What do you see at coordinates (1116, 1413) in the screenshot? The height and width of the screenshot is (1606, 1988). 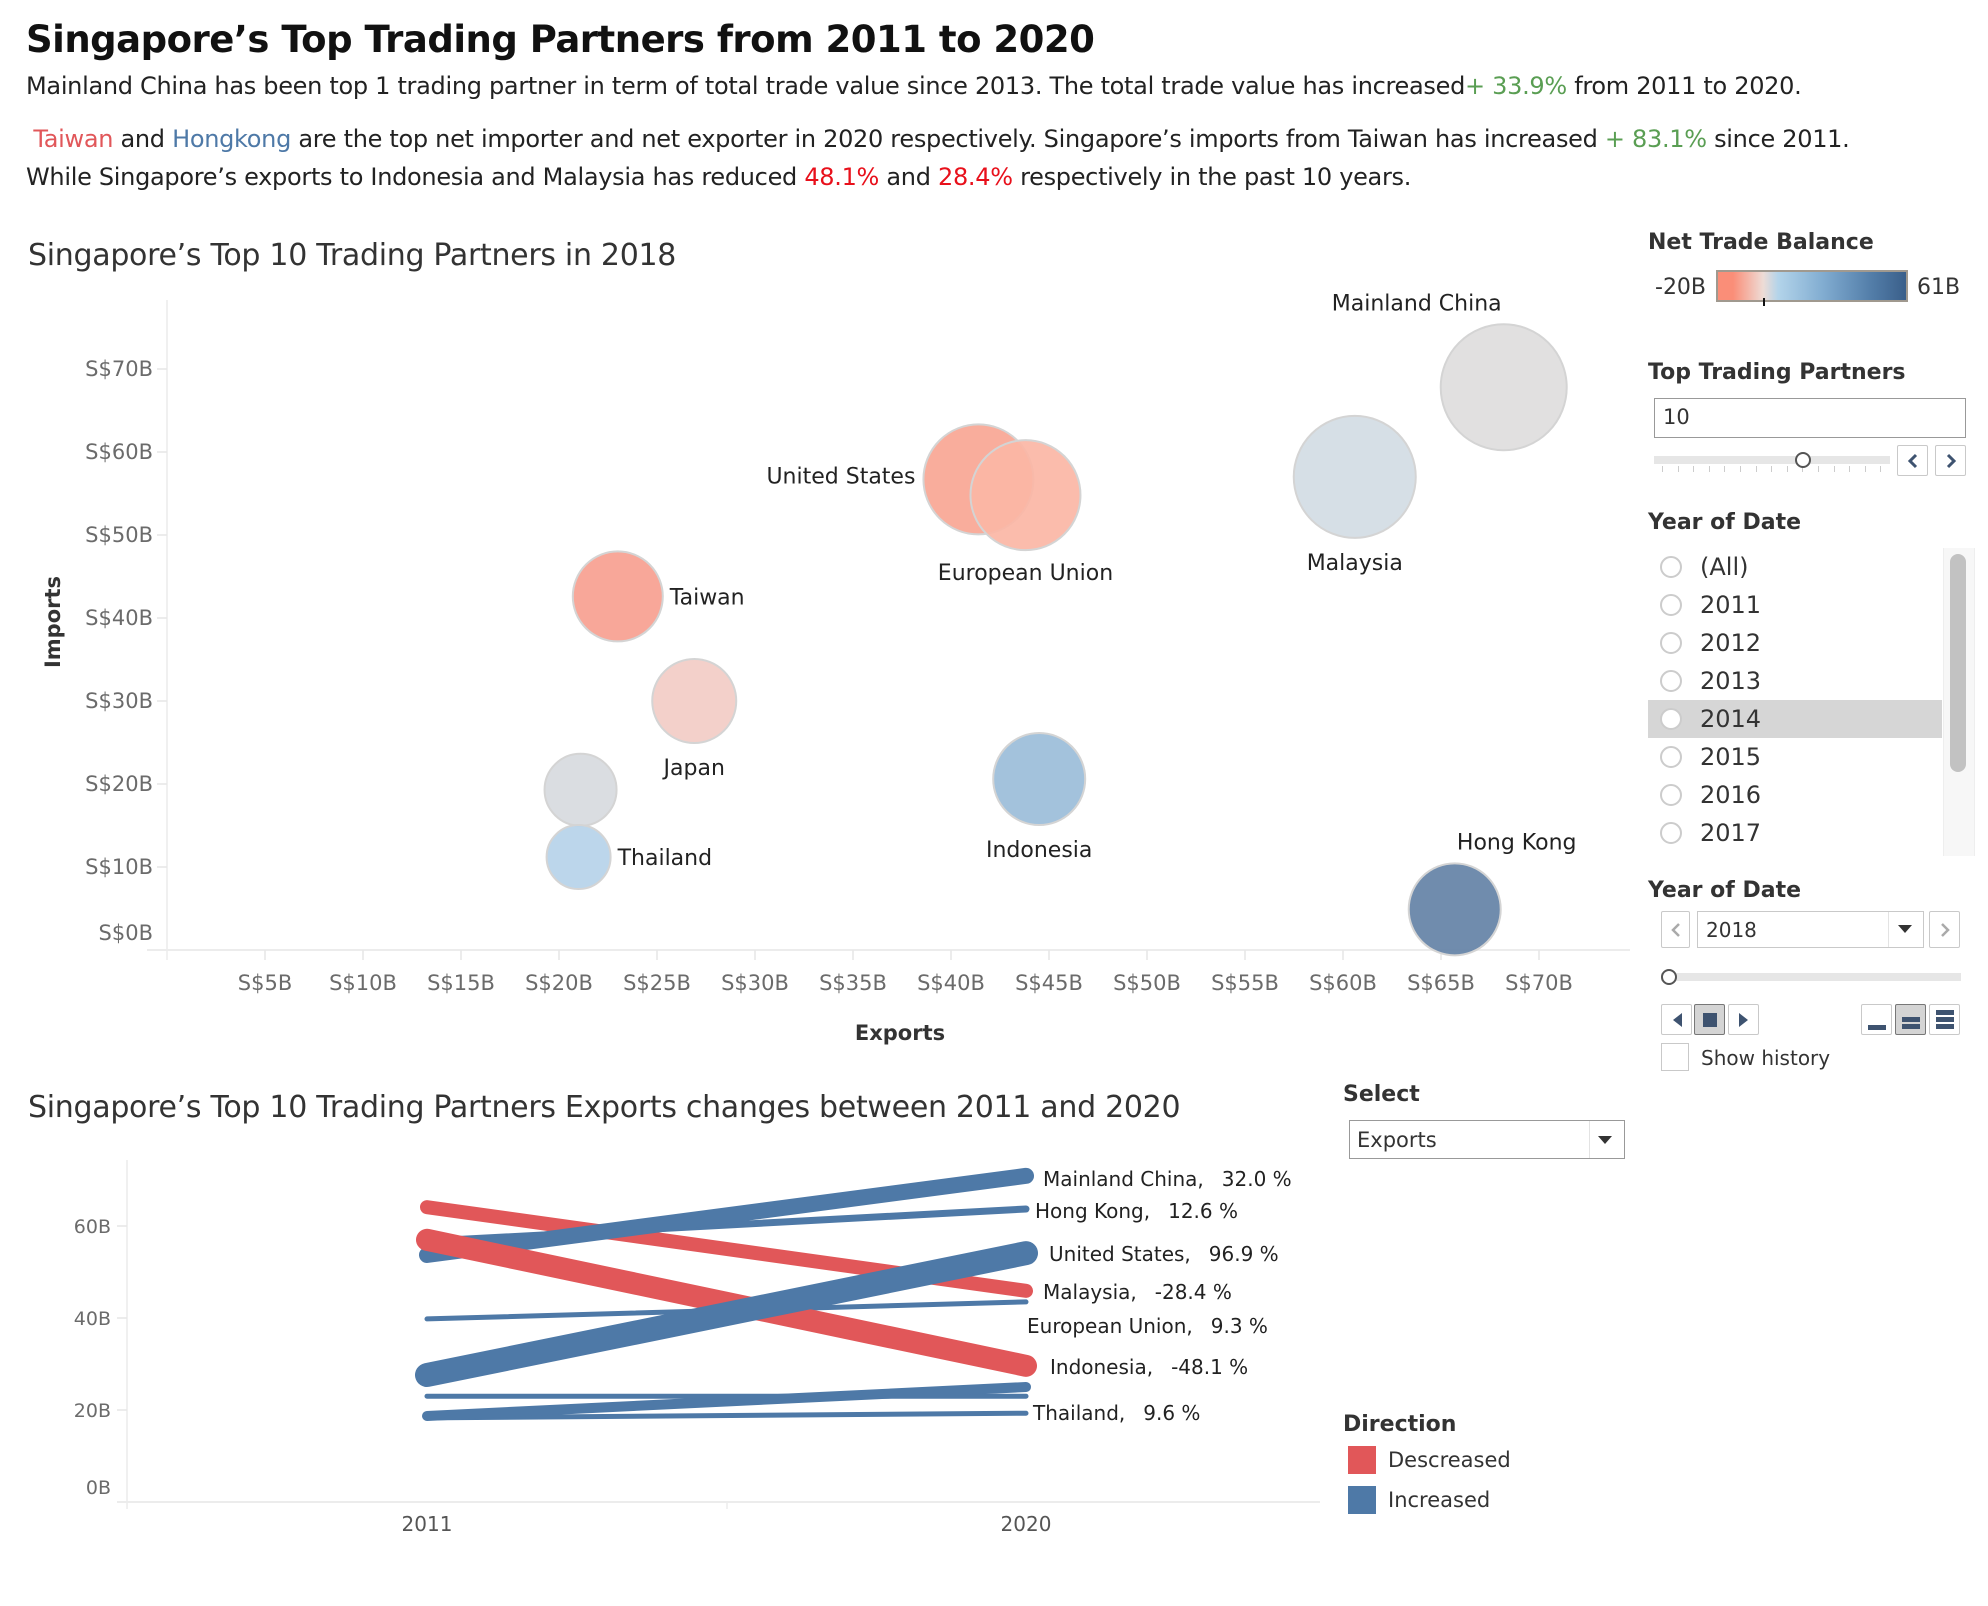 I see `line-end-label: Thailand, 9.6 %` at bounding box center [1116, 1413].